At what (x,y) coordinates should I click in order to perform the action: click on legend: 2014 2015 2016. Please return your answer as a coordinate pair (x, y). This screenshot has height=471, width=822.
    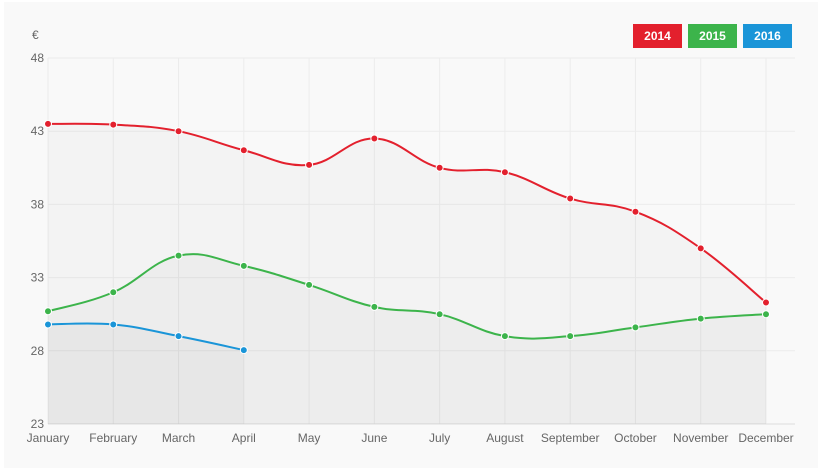
    Looking at the image, I should click on (712, 36).